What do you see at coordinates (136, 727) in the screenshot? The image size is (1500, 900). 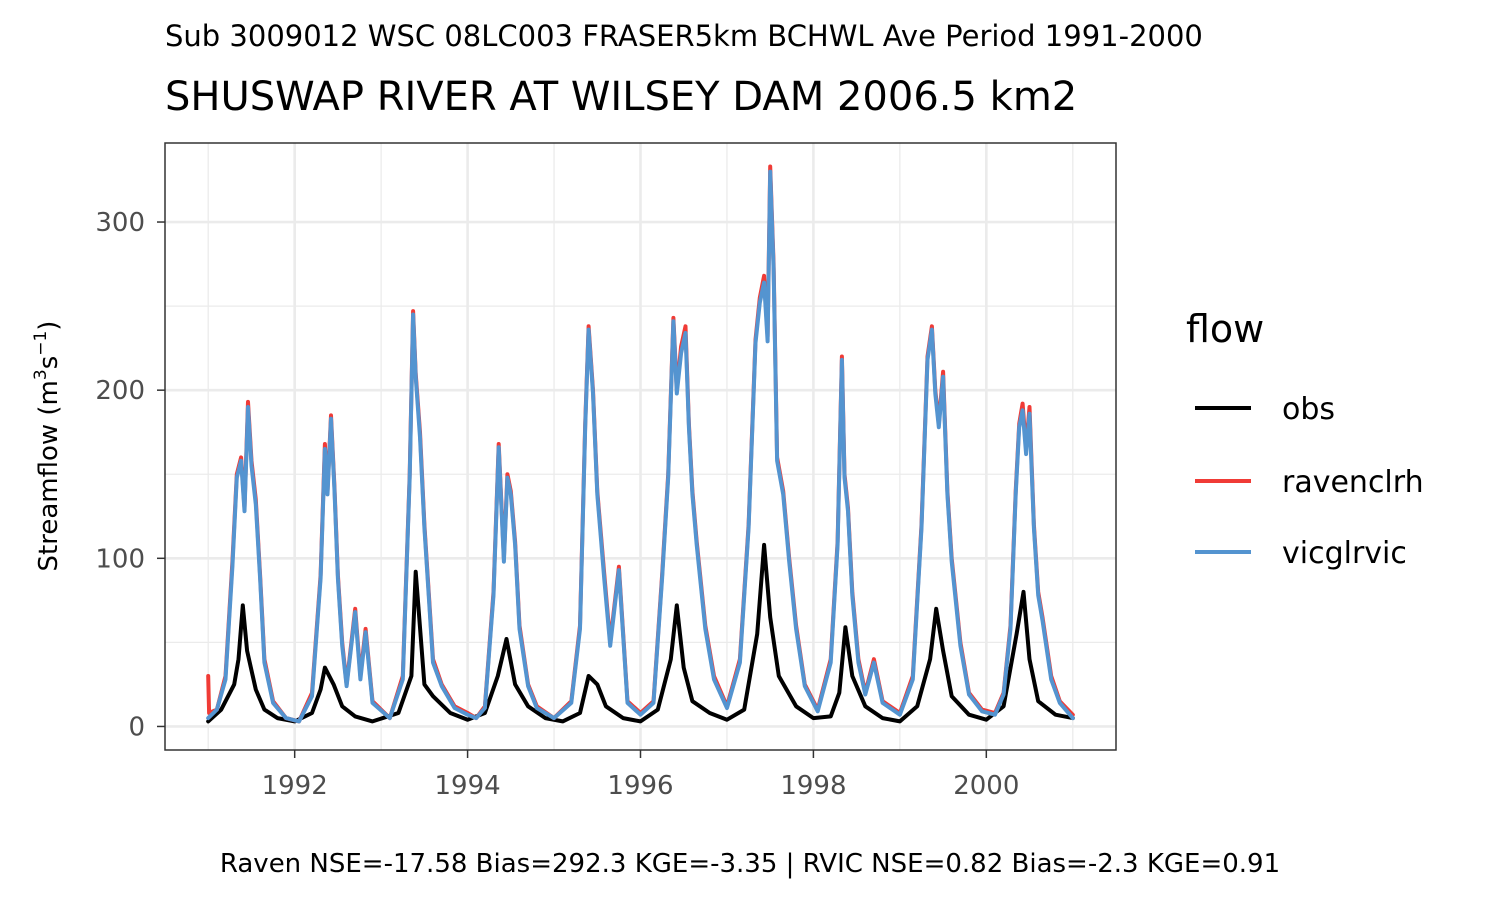 I see `y-tick-label: 0` at bounding box center [136, 727].